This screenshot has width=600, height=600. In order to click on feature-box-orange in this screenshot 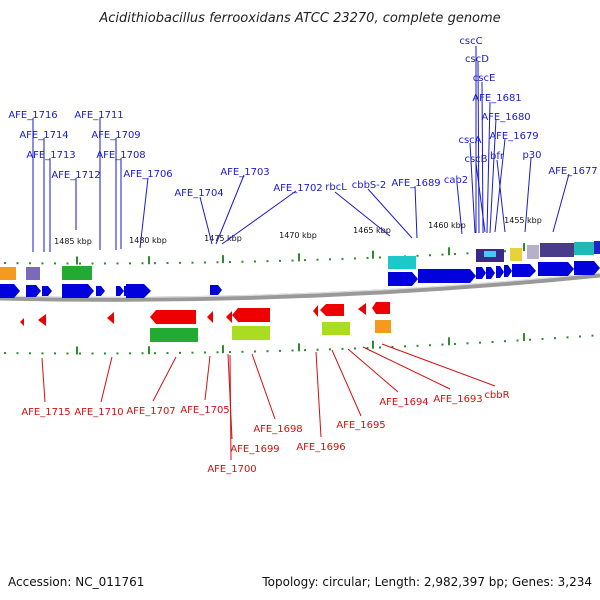, I will do `click(383, 326)`.